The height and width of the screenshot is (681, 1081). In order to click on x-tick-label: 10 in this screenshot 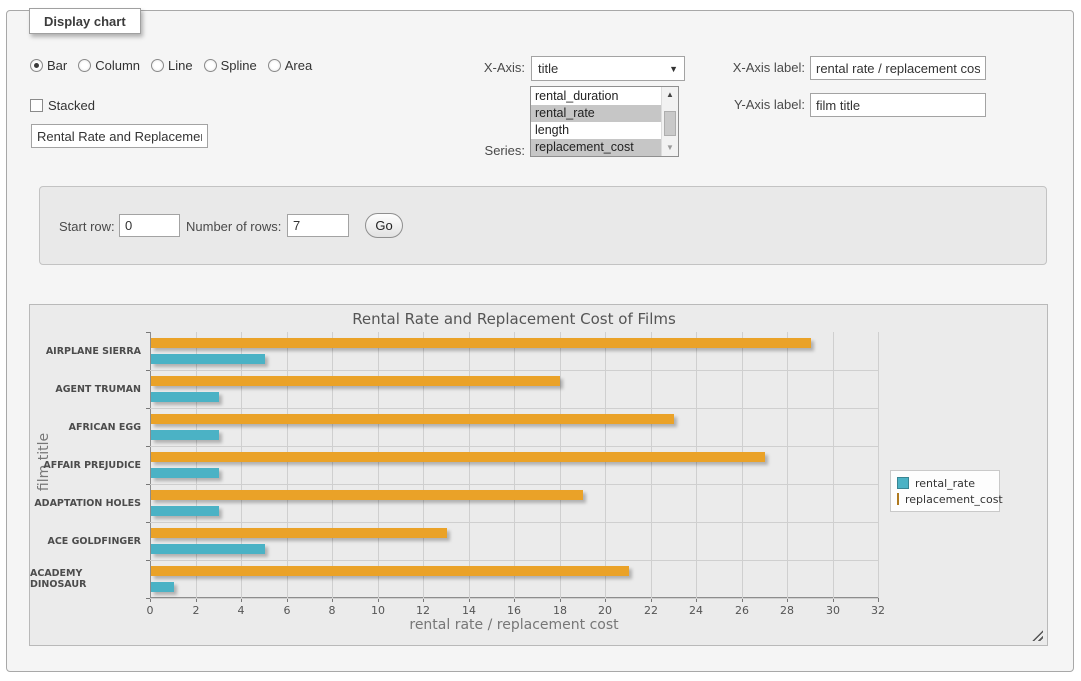, I will do `click(378, 610)`.